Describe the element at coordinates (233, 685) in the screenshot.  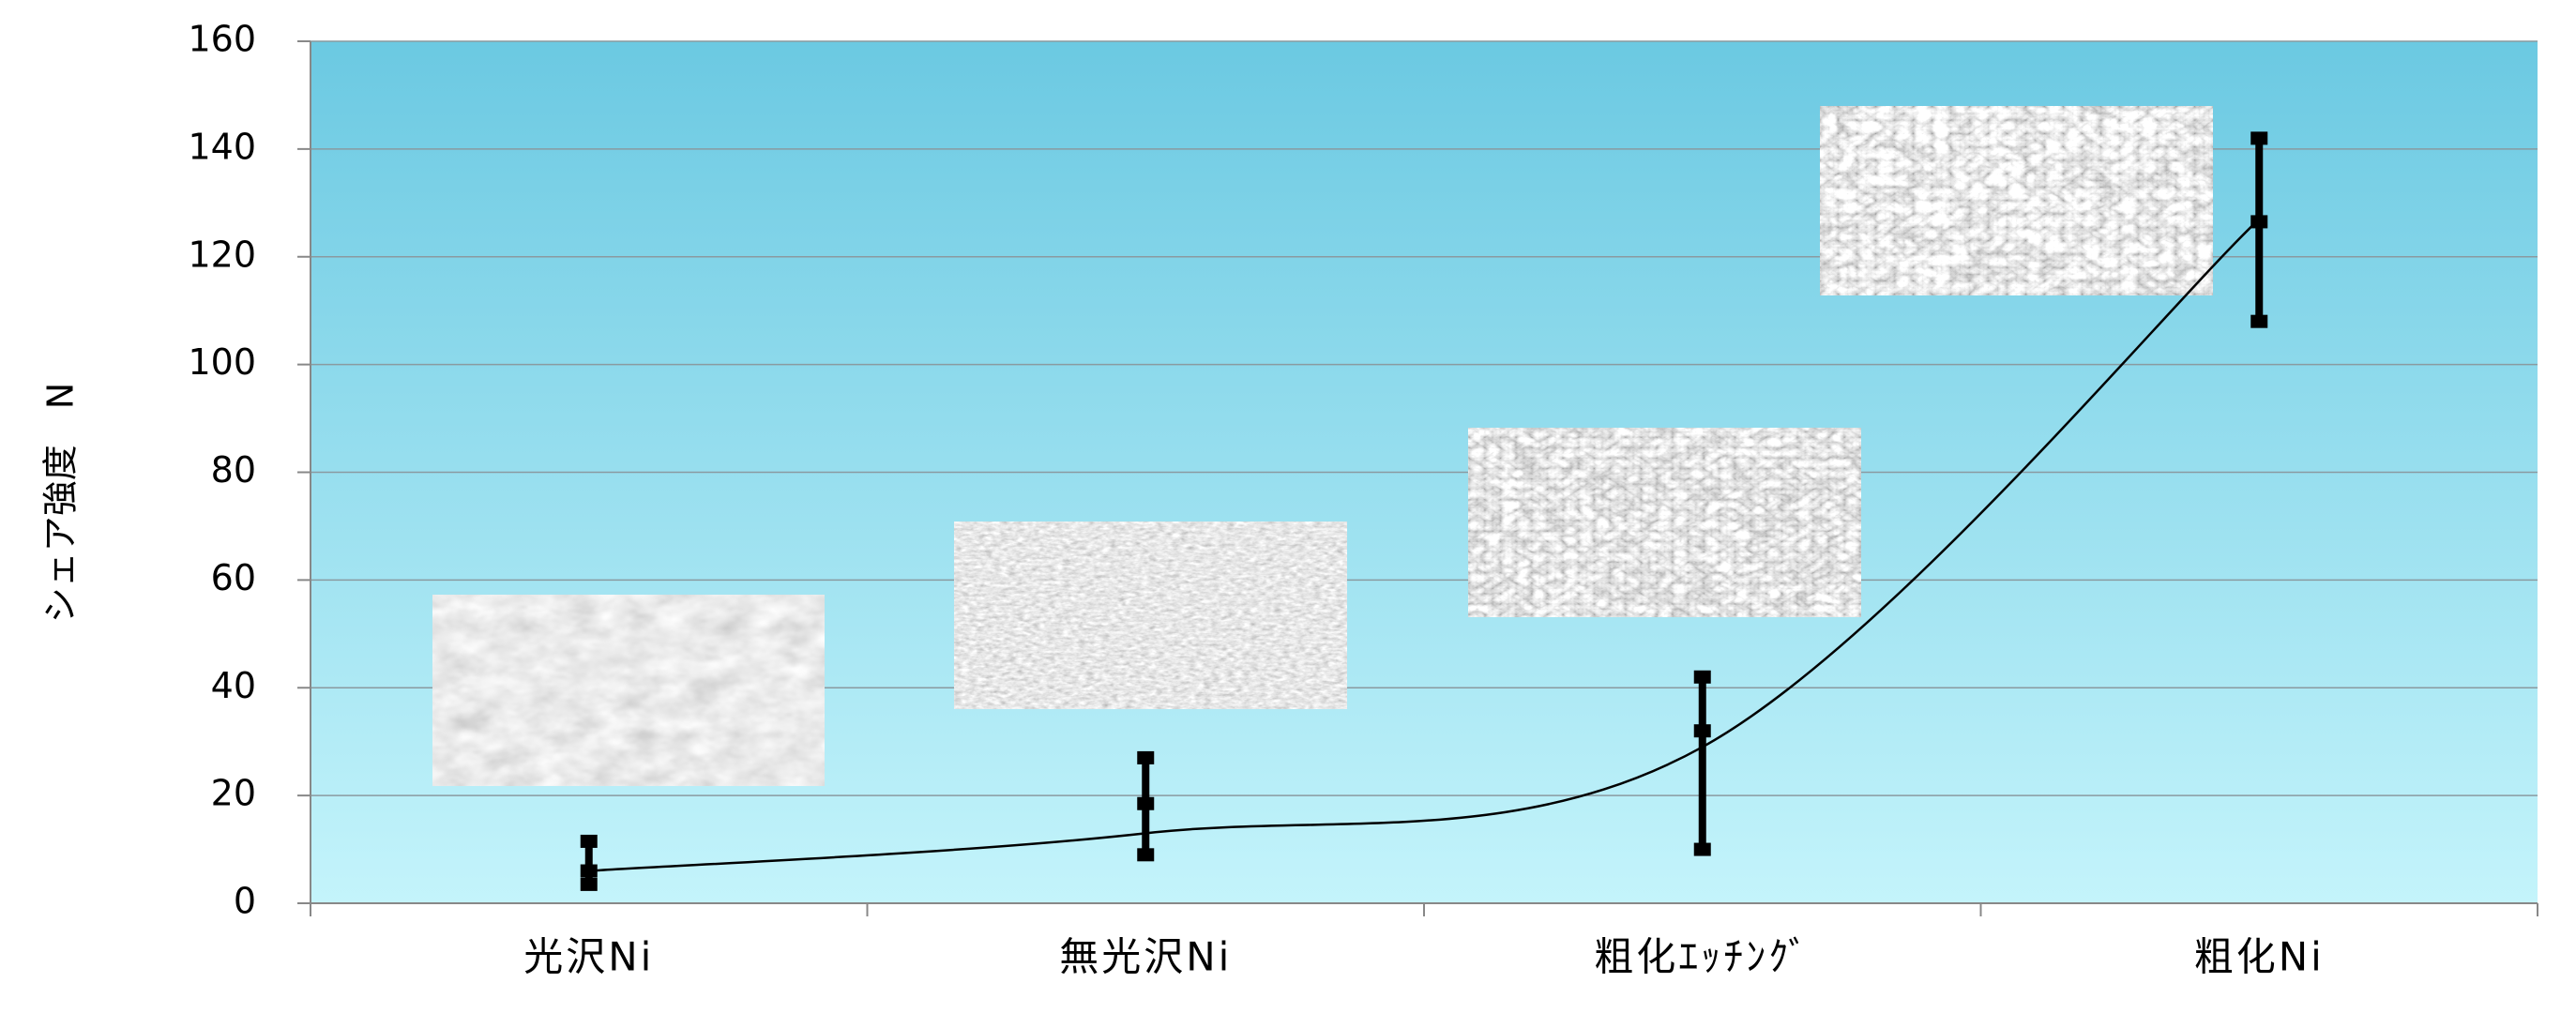
I see `y-tick-label: 40` at that location.